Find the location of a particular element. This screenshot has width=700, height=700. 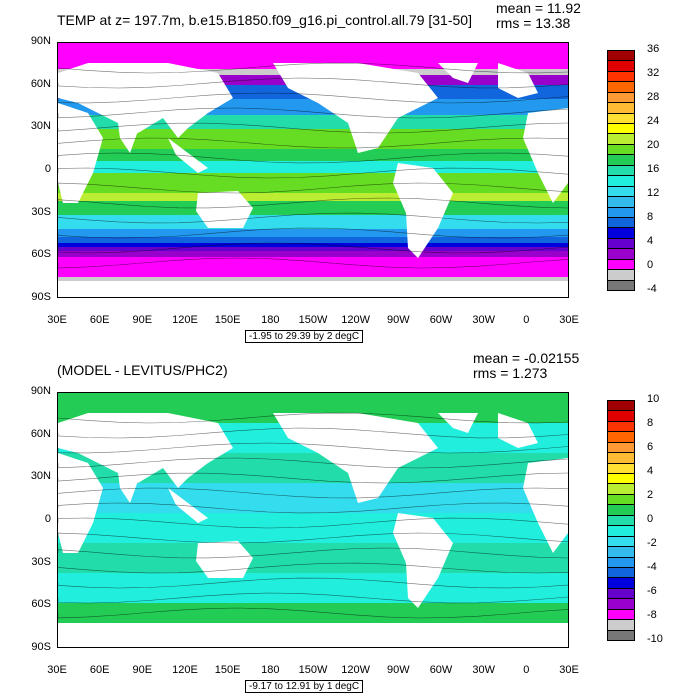

x-tick-label: 90E is located at coordinates (142, 320).